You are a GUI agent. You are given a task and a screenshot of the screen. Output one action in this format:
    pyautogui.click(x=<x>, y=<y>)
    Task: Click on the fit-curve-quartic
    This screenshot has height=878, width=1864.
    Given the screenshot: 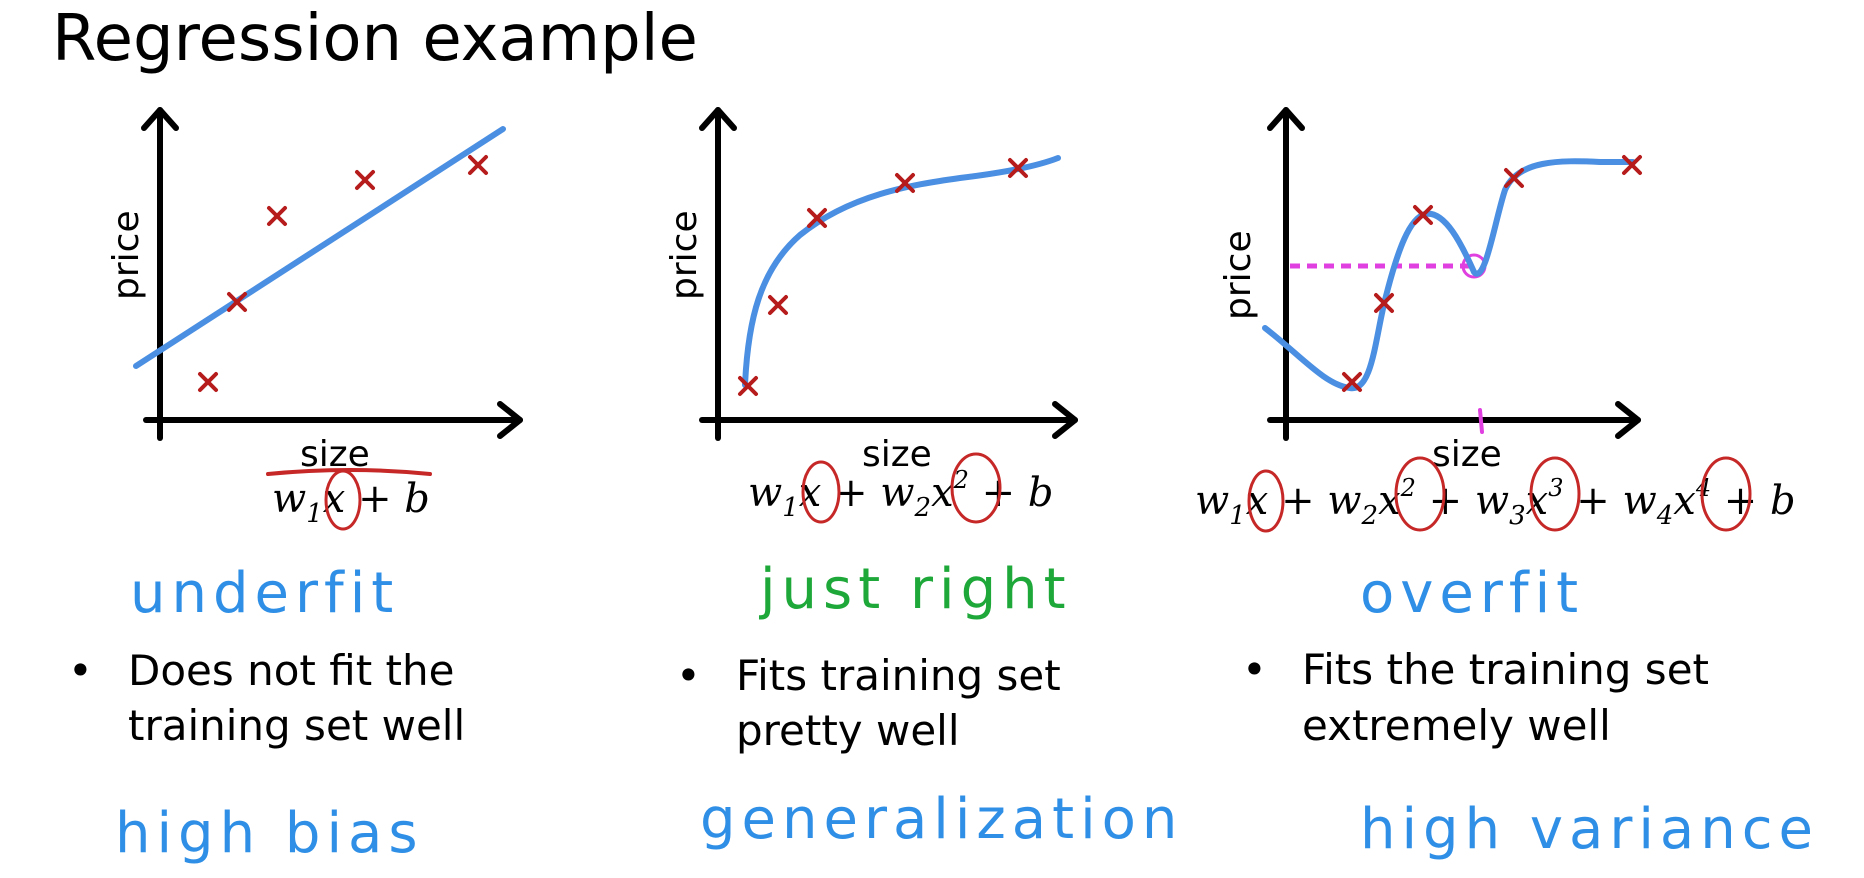 What is the action you would take?
    pyautogui.click(x=1449, y=275)
    